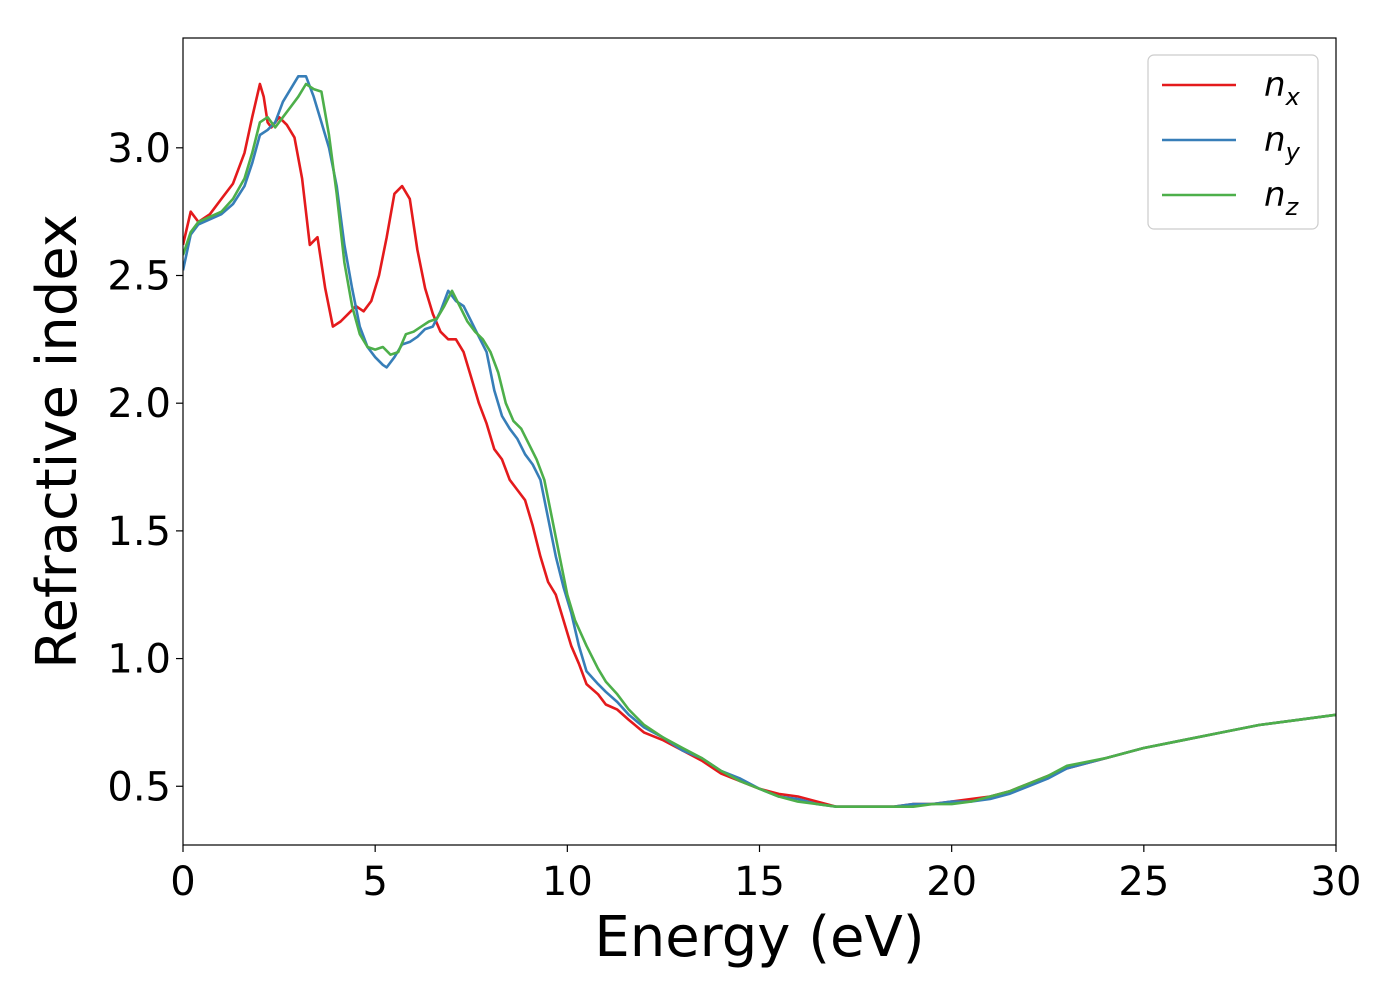 The image size is (1400, 1000). Describe the element at coordinates (182, 882) in the screenshot. I see `x-tick-label: 0` at that location.